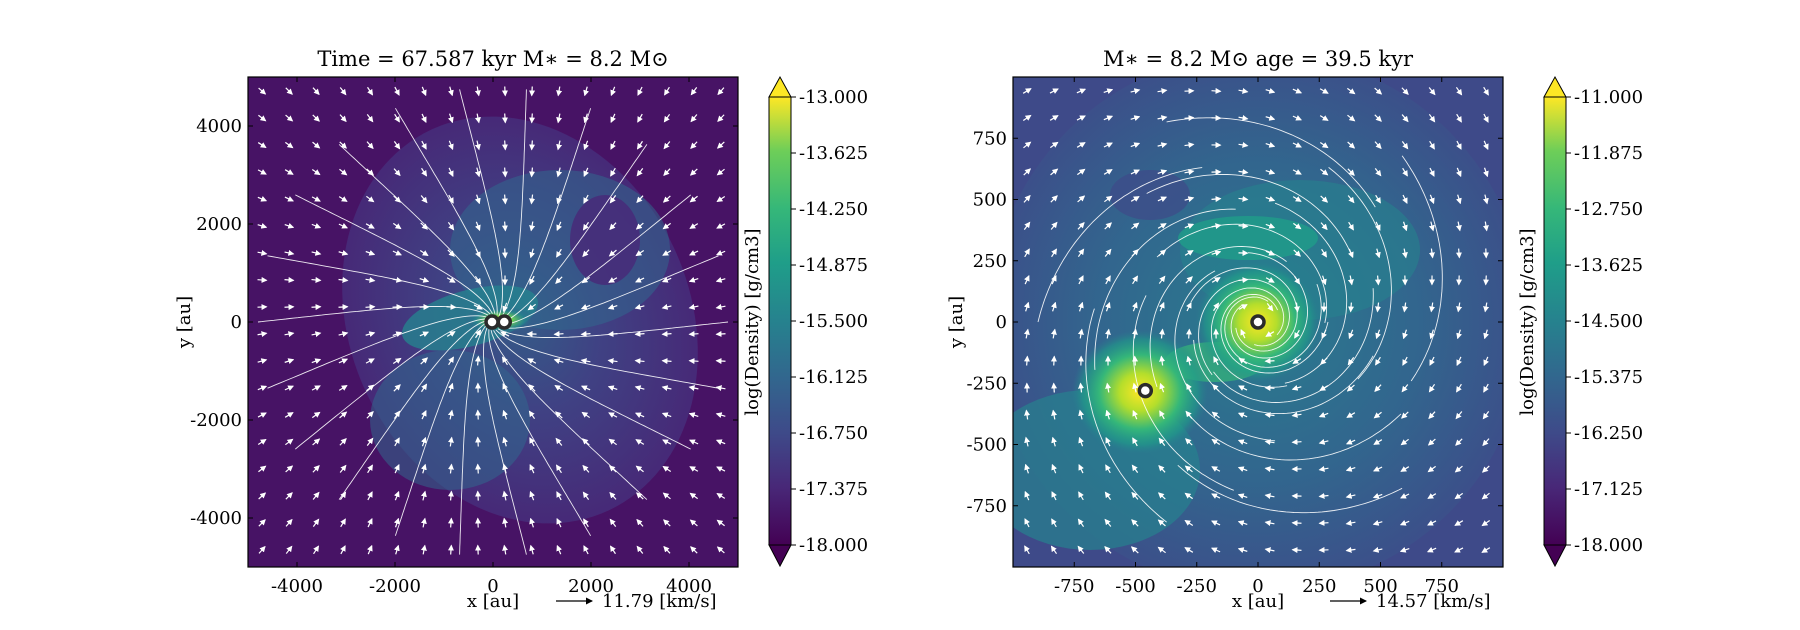 Image resolution: width=1800 pixels, height=630 pixels. I want to click on y-tick-label: -750, so click(987, 506).